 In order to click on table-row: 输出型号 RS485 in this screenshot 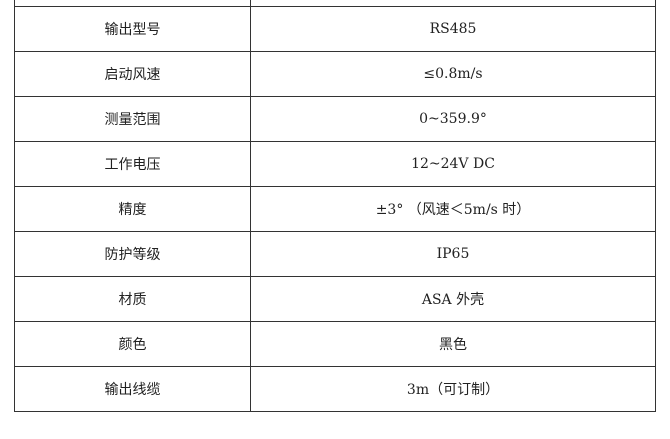, I will do `click(335, 29)`.